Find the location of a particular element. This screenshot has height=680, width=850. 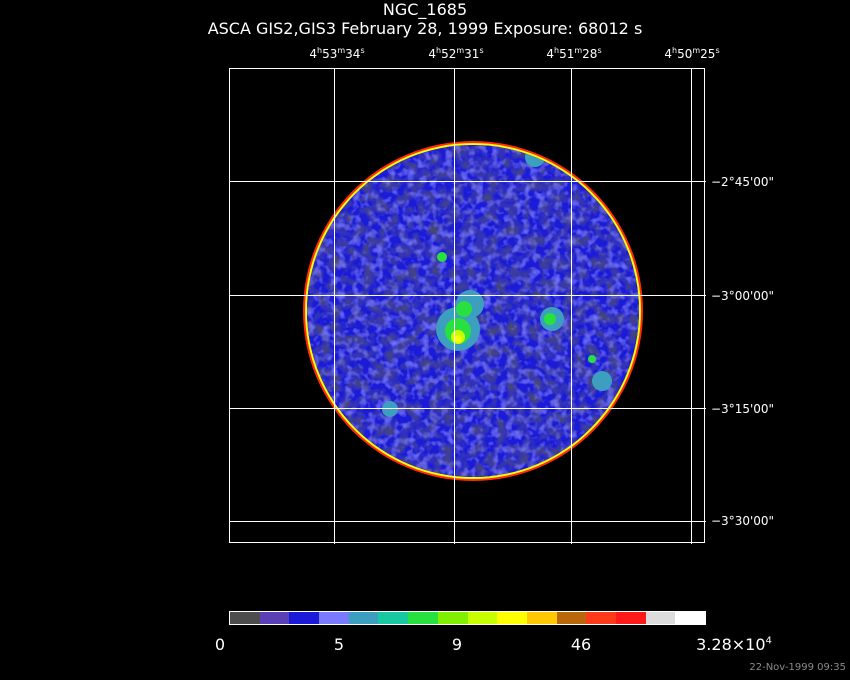

ra-label-1: 4h53m34s is located at coordinates (337, 53).